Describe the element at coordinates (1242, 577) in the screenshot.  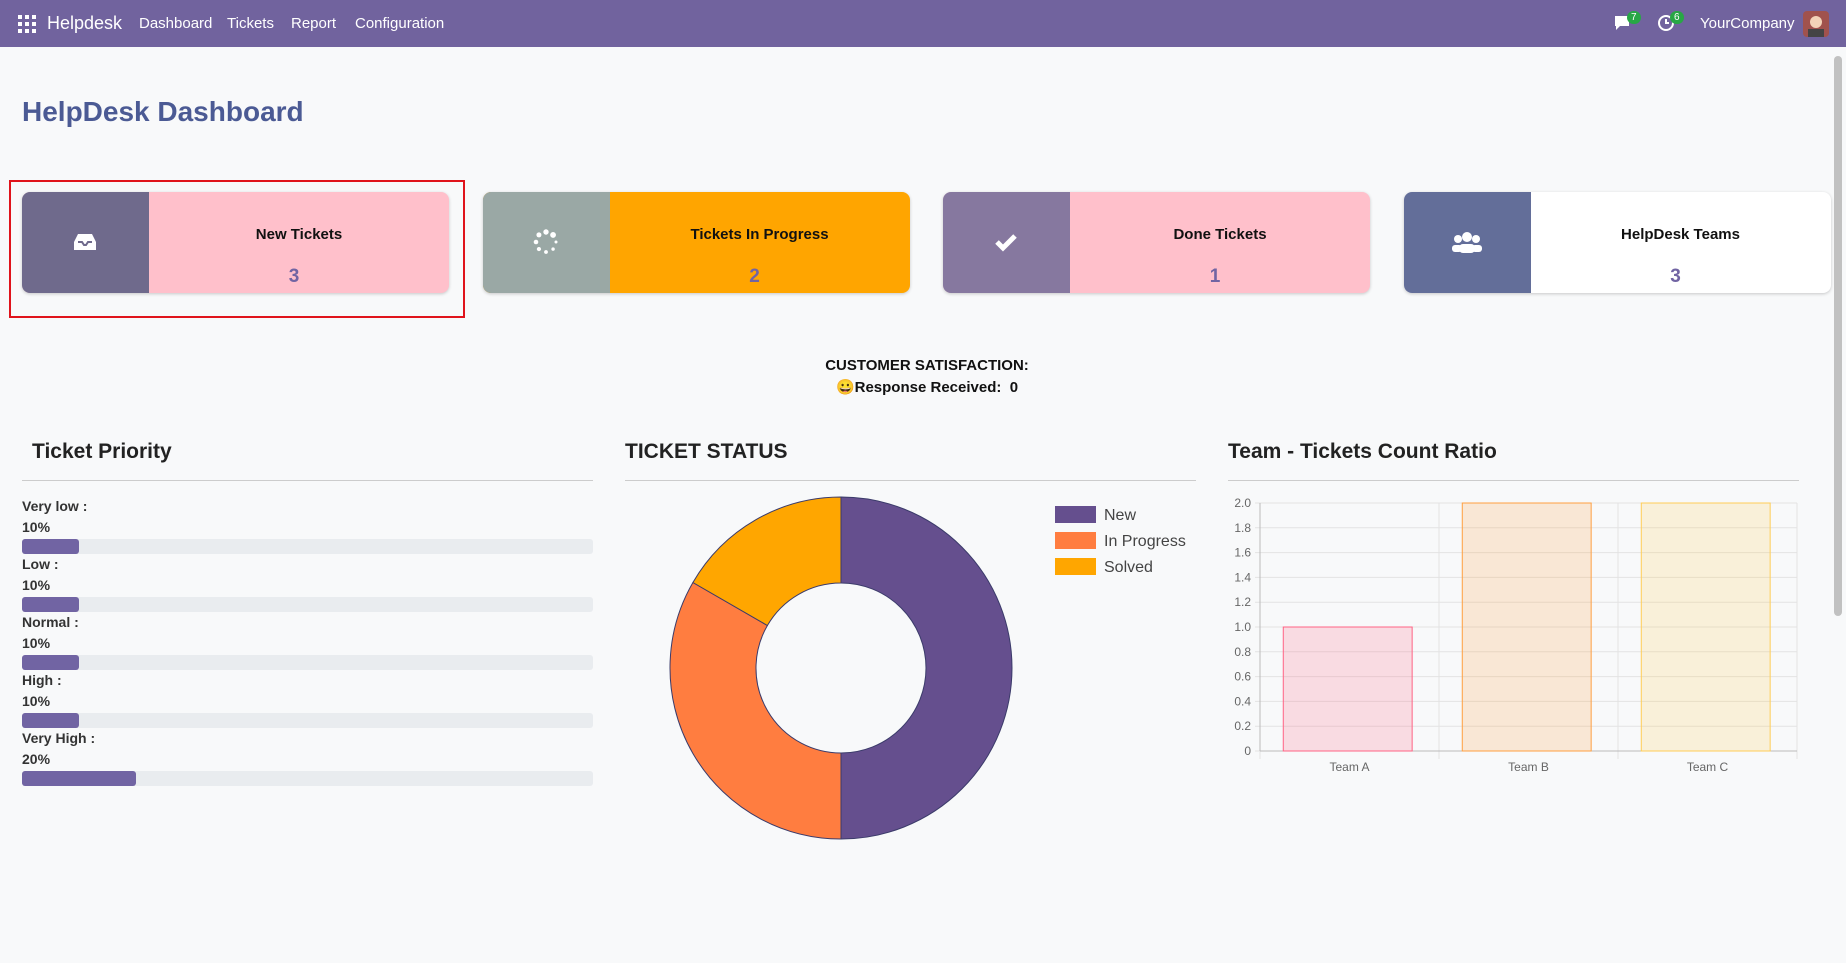
I see `y-tick-label: 1.4` at that location.